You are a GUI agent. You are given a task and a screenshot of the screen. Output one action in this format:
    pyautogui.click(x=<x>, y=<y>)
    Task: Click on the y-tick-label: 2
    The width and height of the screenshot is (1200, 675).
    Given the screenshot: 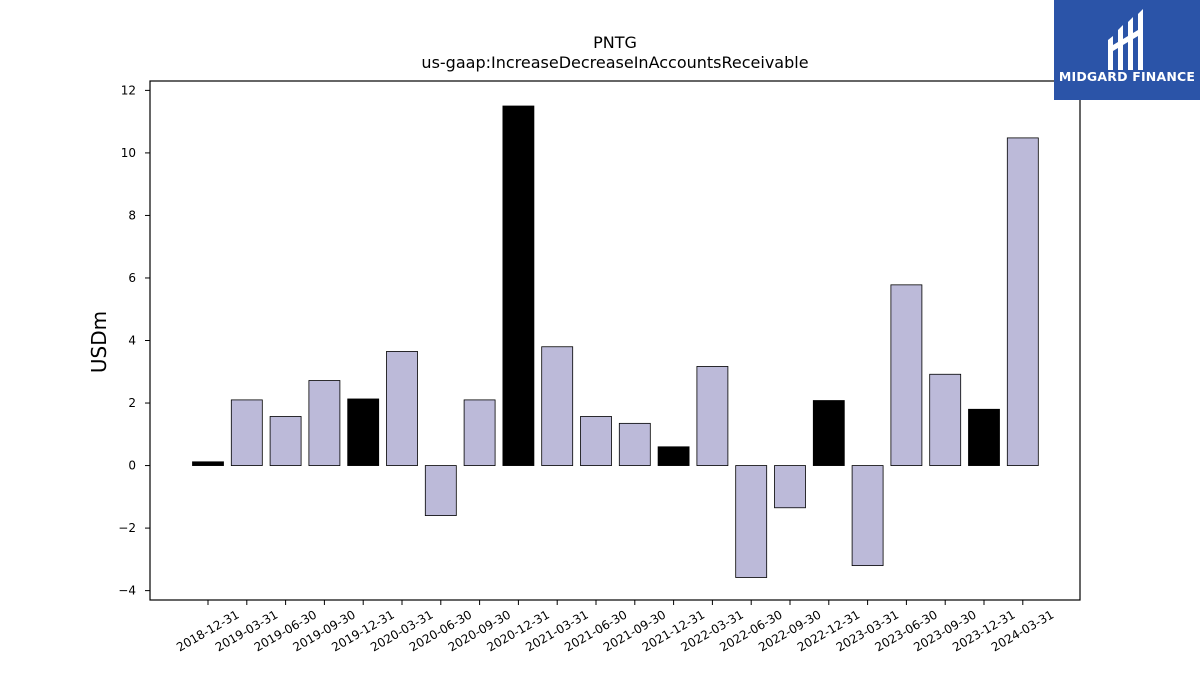 What is the action you would take?
    pyautogui.click(x=132, y=403)
    